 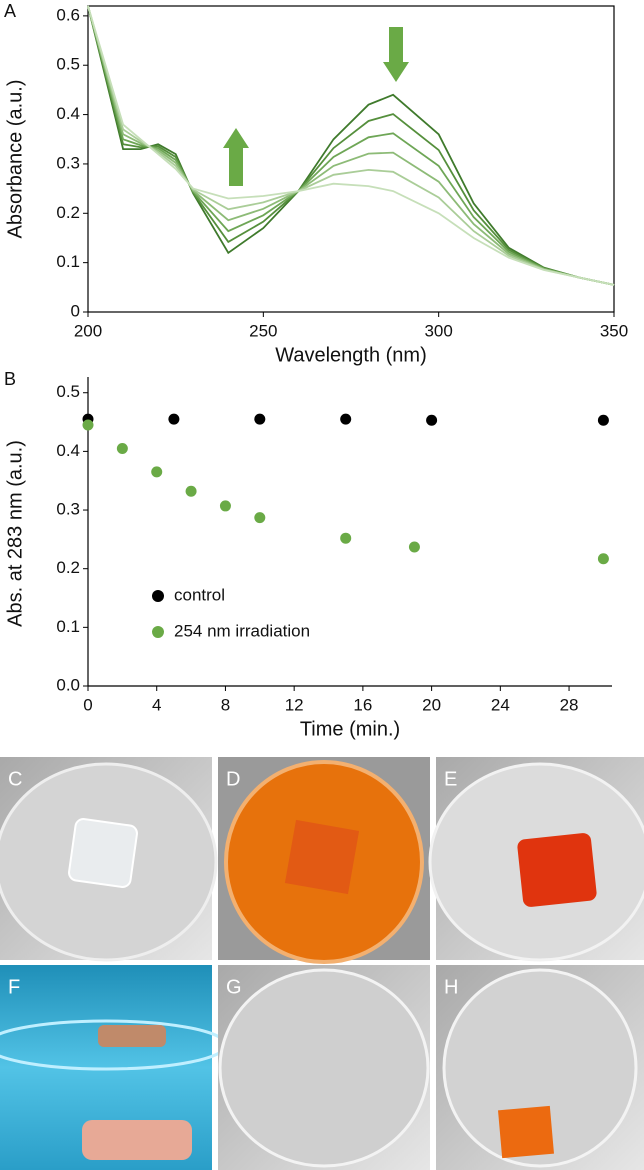 What do you see at coordinates (351, 355) in the screenshot?
I see `x-axis-label: Wavelength (nm)` at bounding box center [351, 355].